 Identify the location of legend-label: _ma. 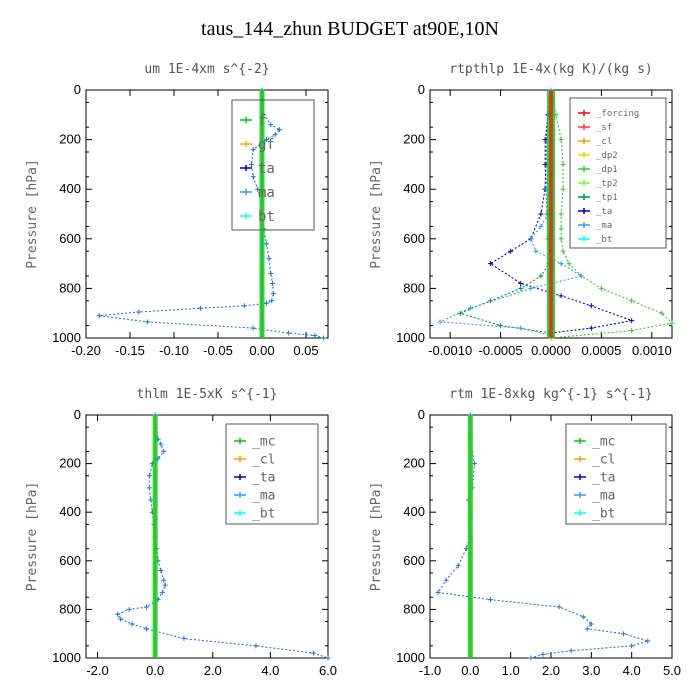
(263, 496).